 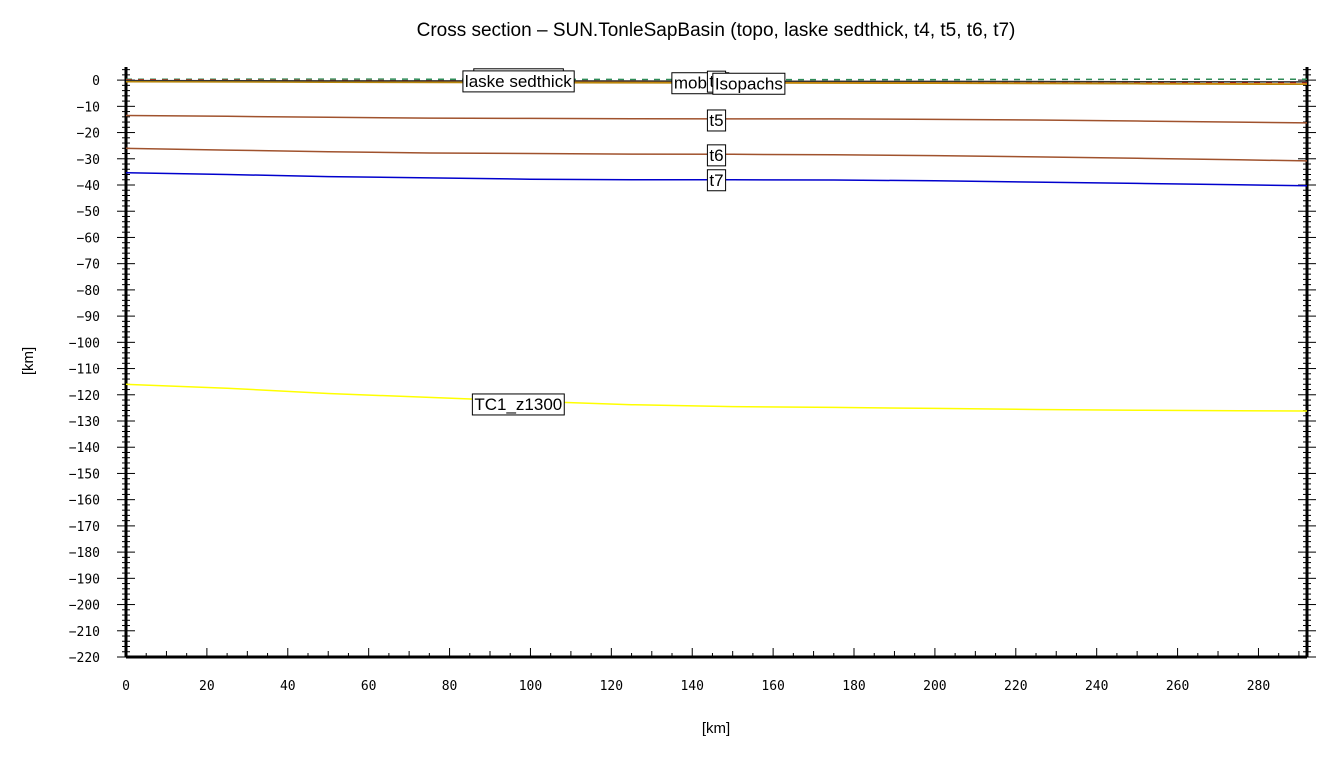 I want to click on x-tick-label: 280, so click(x=1258, y=686).